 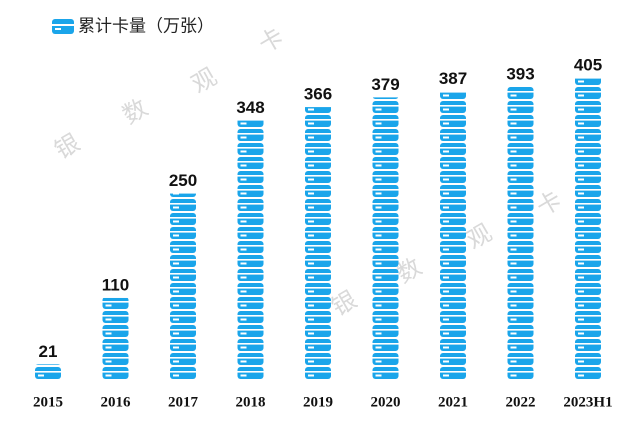 I want to click on value-label: 393, so click(x=520, y=73).